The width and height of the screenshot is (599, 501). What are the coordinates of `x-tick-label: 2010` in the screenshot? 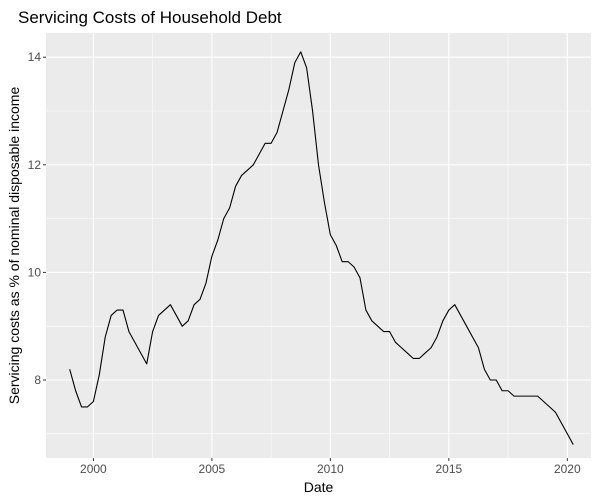 It's located at (330, 469).